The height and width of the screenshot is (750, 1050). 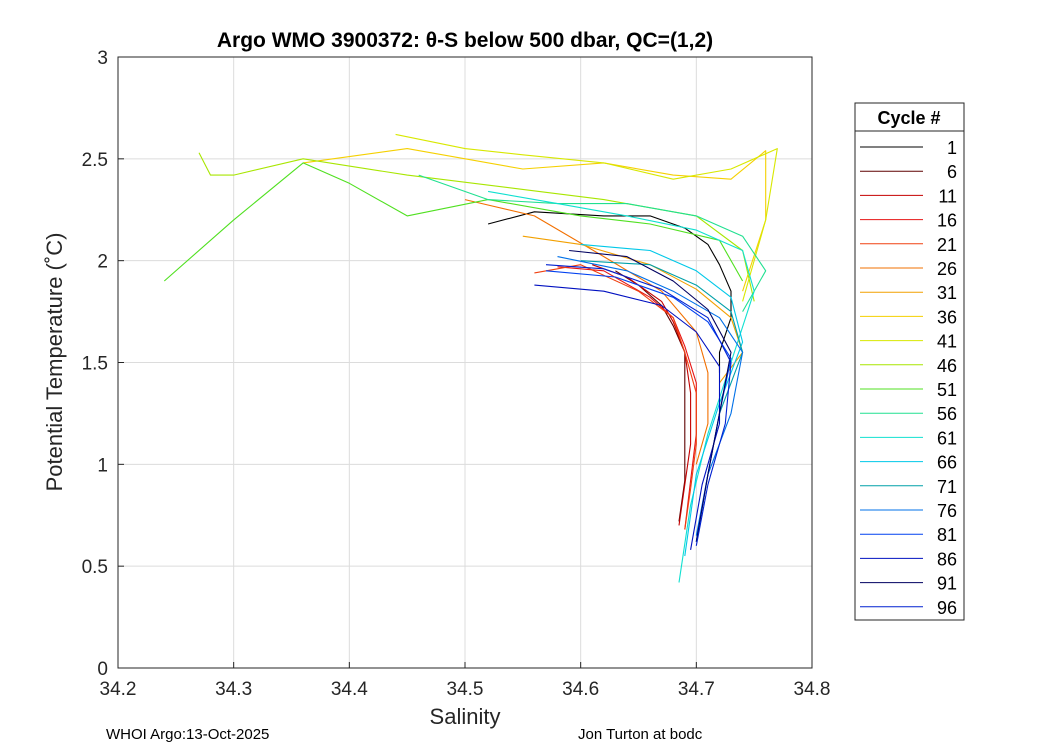 What do you see at coordinates (102, 669) in the screenshot?
I see `y-tick-label: 0` at bounding box center [102, 669].